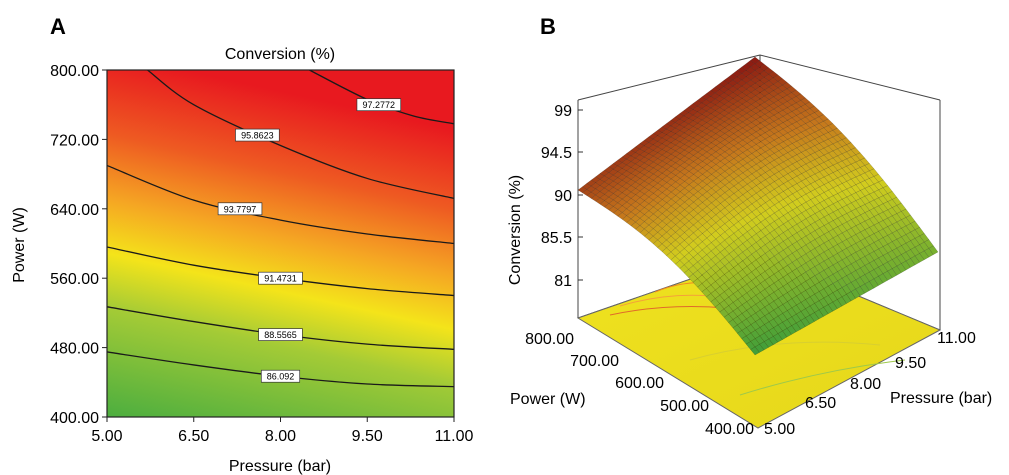  Describe the element at coordinates (454, 436) in the screenshot. I see `x-tick-label: 11.00` at that location.